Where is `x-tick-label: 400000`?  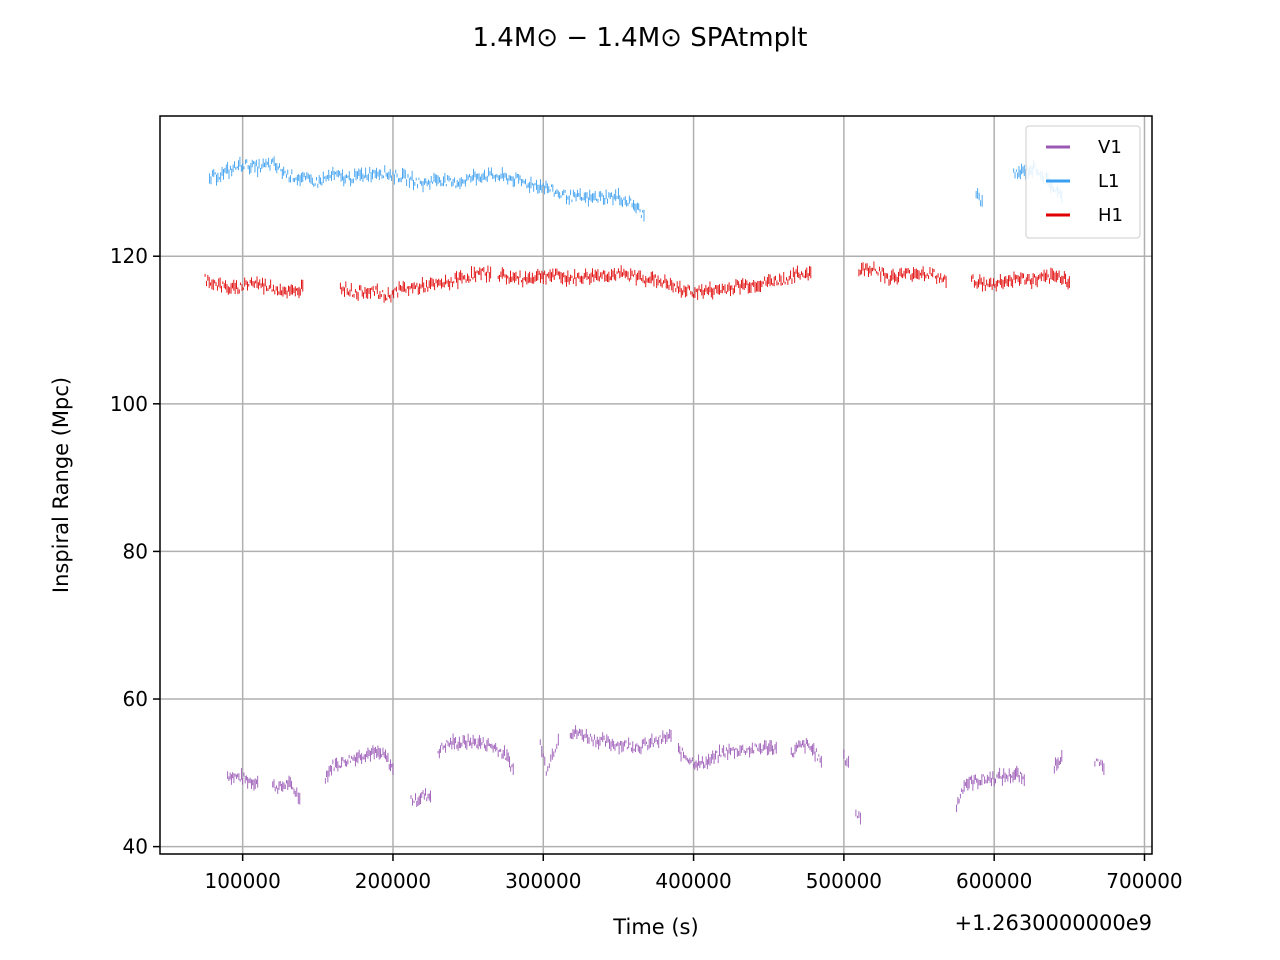
x-tick-label: 400000 is located at coordinates (693, 881).